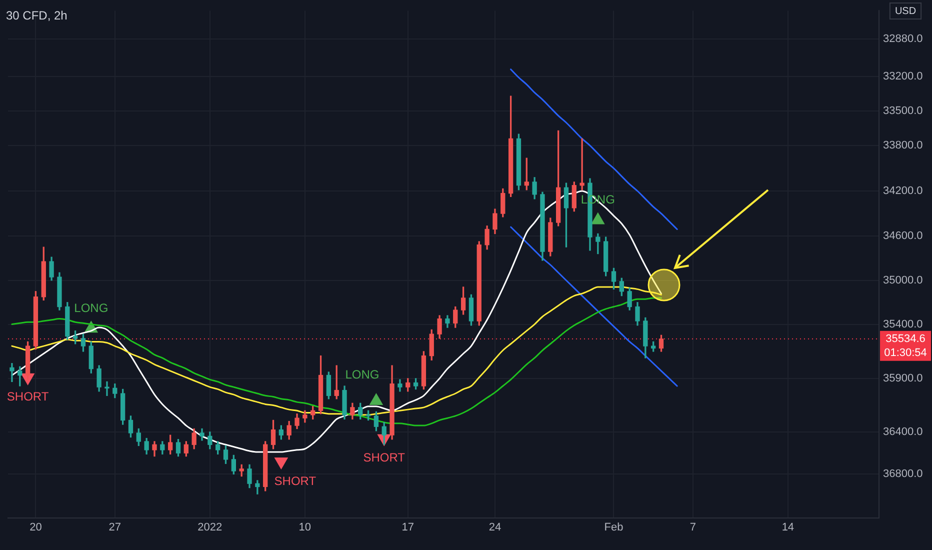 The width and height of the screenshot is (932, 550). Describe the element at coordinates (362, 374) in the screenshot. I see `series-label: LONG` at that location.